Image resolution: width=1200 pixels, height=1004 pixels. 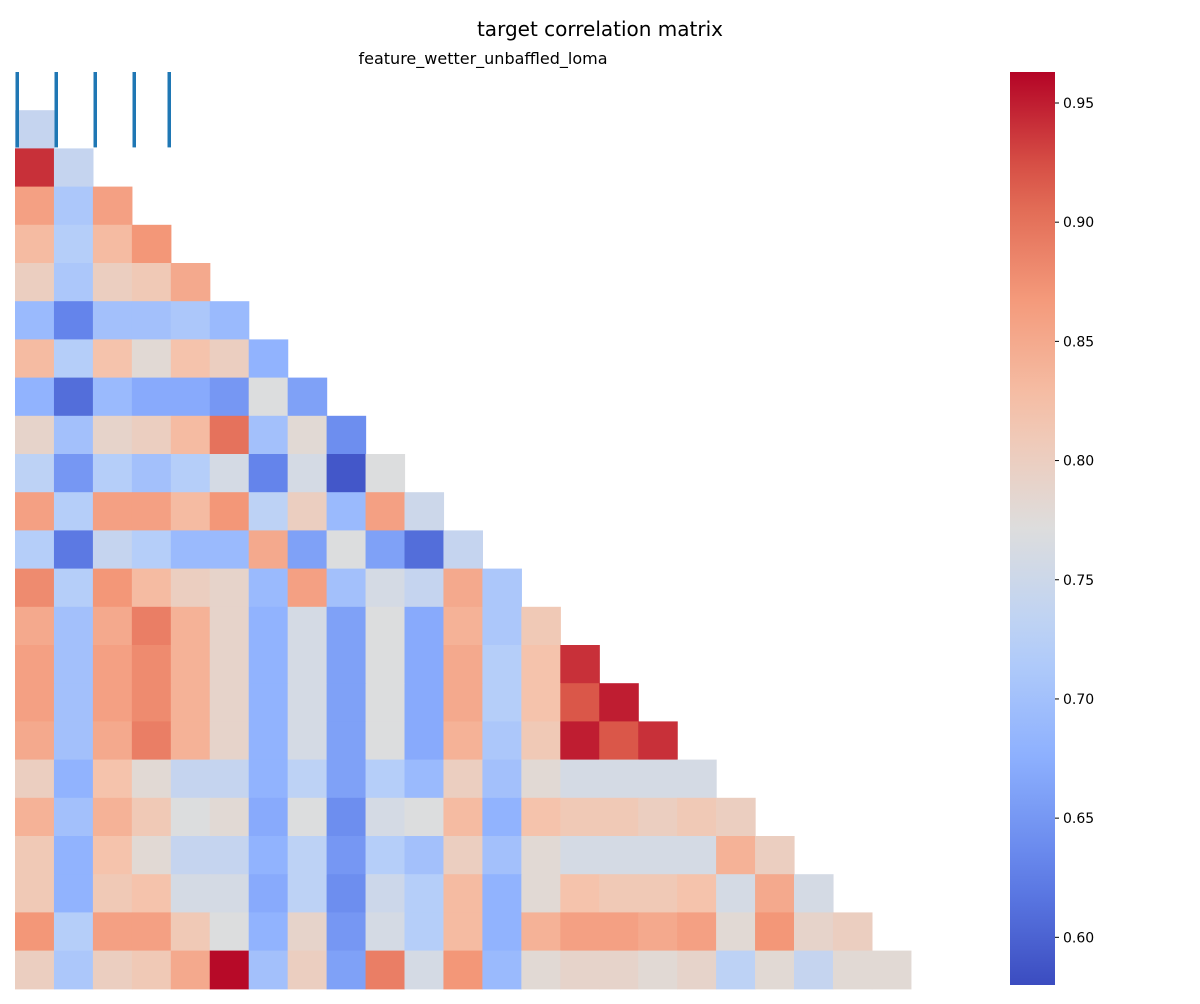 I want to click on colorbar-tick-label: 0.75, so click(x=1078, y=581).